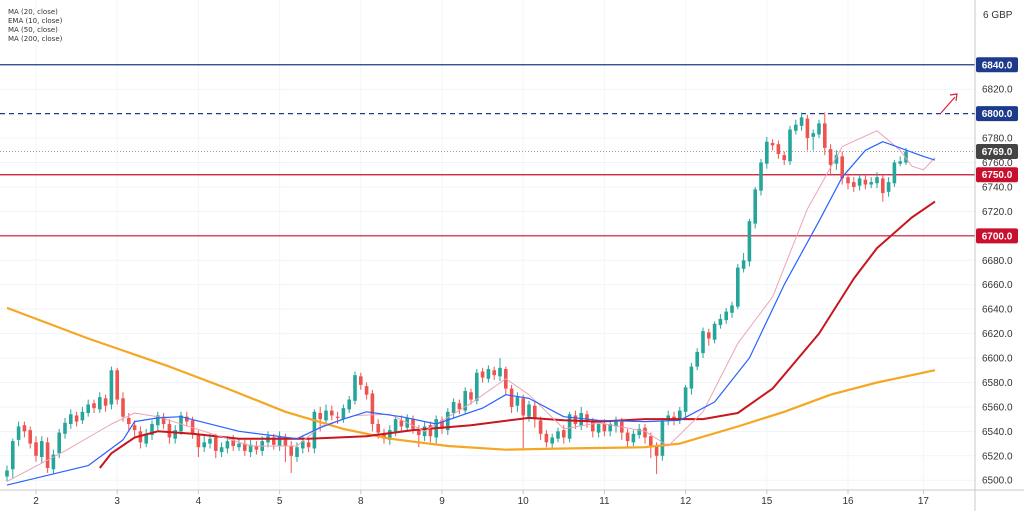 The width and height of the screenshot is (1024, 516). Describe the element at coordinates (949, 103) in the screenshot. I see `trend-arrow` at that location.